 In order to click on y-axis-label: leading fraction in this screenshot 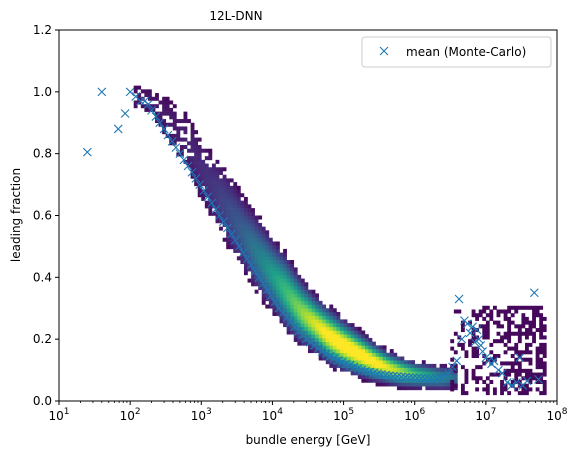, I will do `click(16, 215)`.